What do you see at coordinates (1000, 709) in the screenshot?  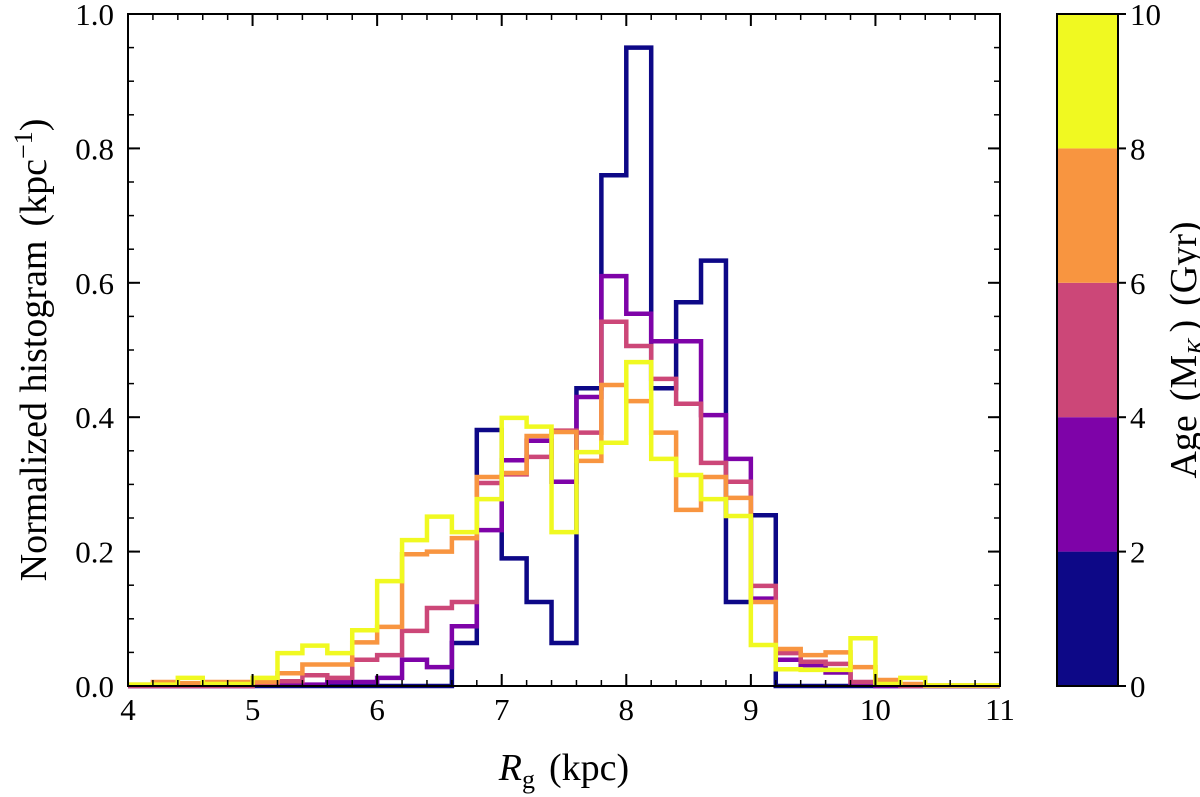 I see `x-tick-label: 11` at bounding box center [1000, 709].